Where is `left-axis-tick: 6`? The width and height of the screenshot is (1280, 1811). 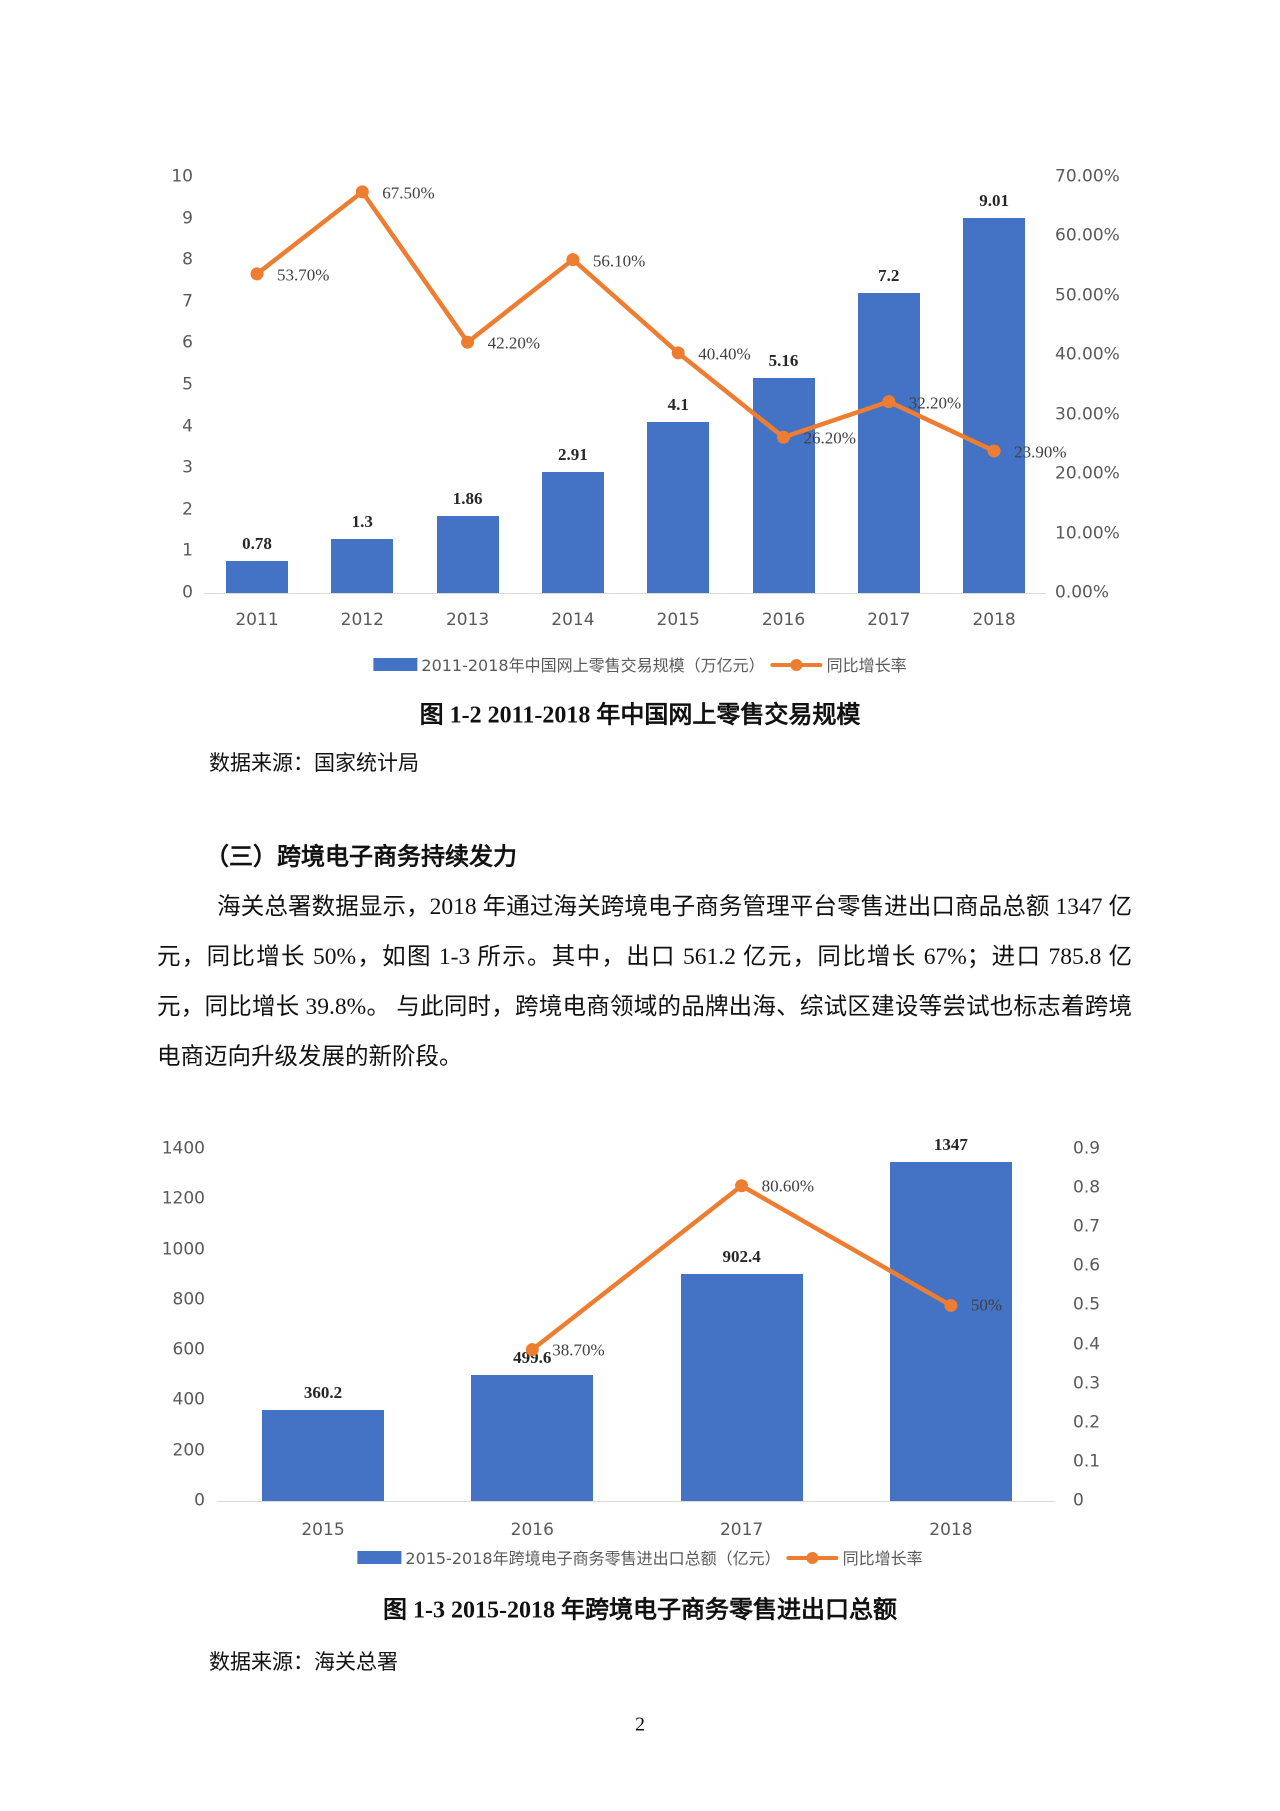 left-axis-tick: 6 is located at coordinates (187, 342).